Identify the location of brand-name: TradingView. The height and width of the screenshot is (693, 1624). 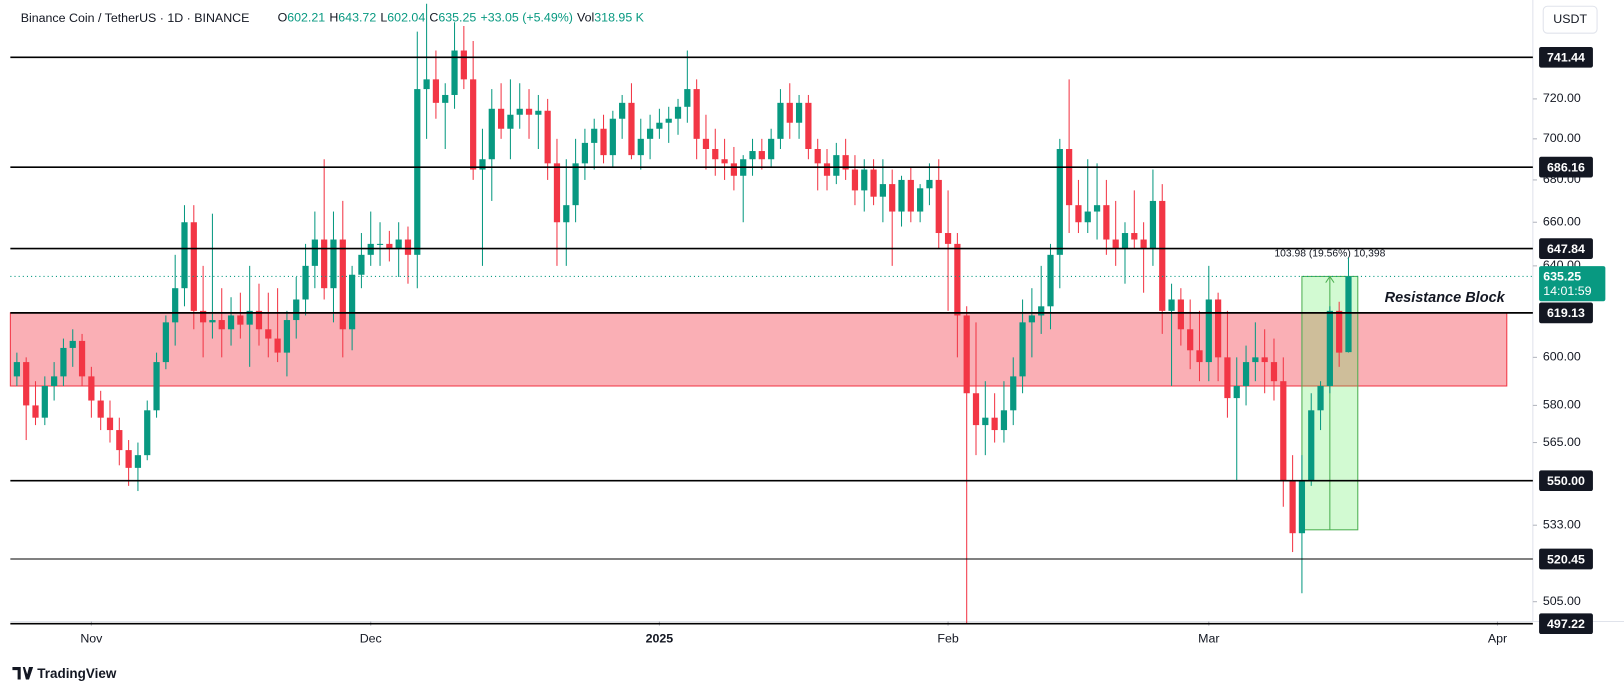
(77, 673).